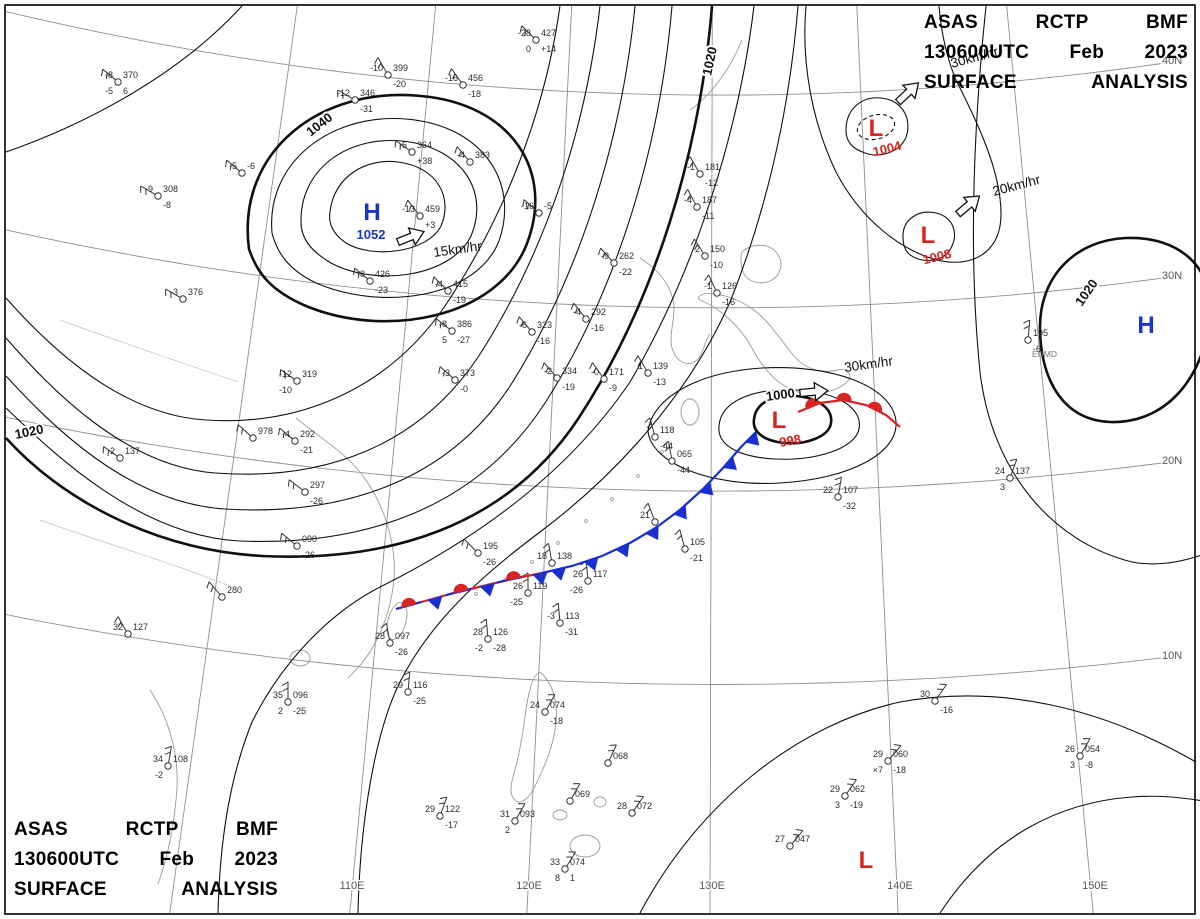  Describe the element at coordinates (1022, 471) in the screenshot. I see `svg-text: 137` at that location.